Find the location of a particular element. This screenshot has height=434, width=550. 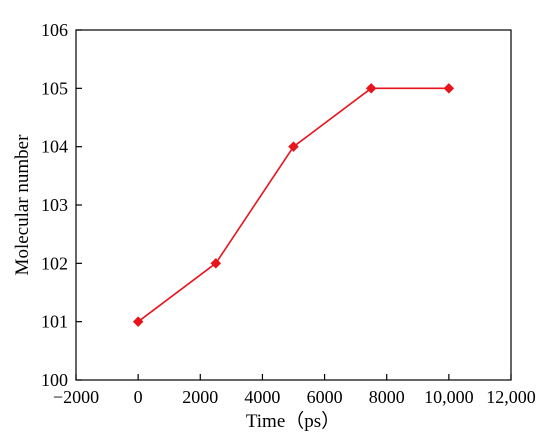

y-tick-label: 105 is located at coordinates (54, 88).